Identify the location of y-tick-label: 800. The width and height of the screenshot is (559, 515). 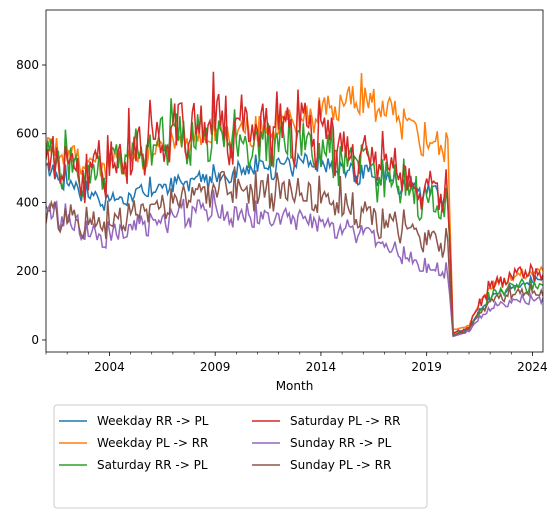
(27, 65).